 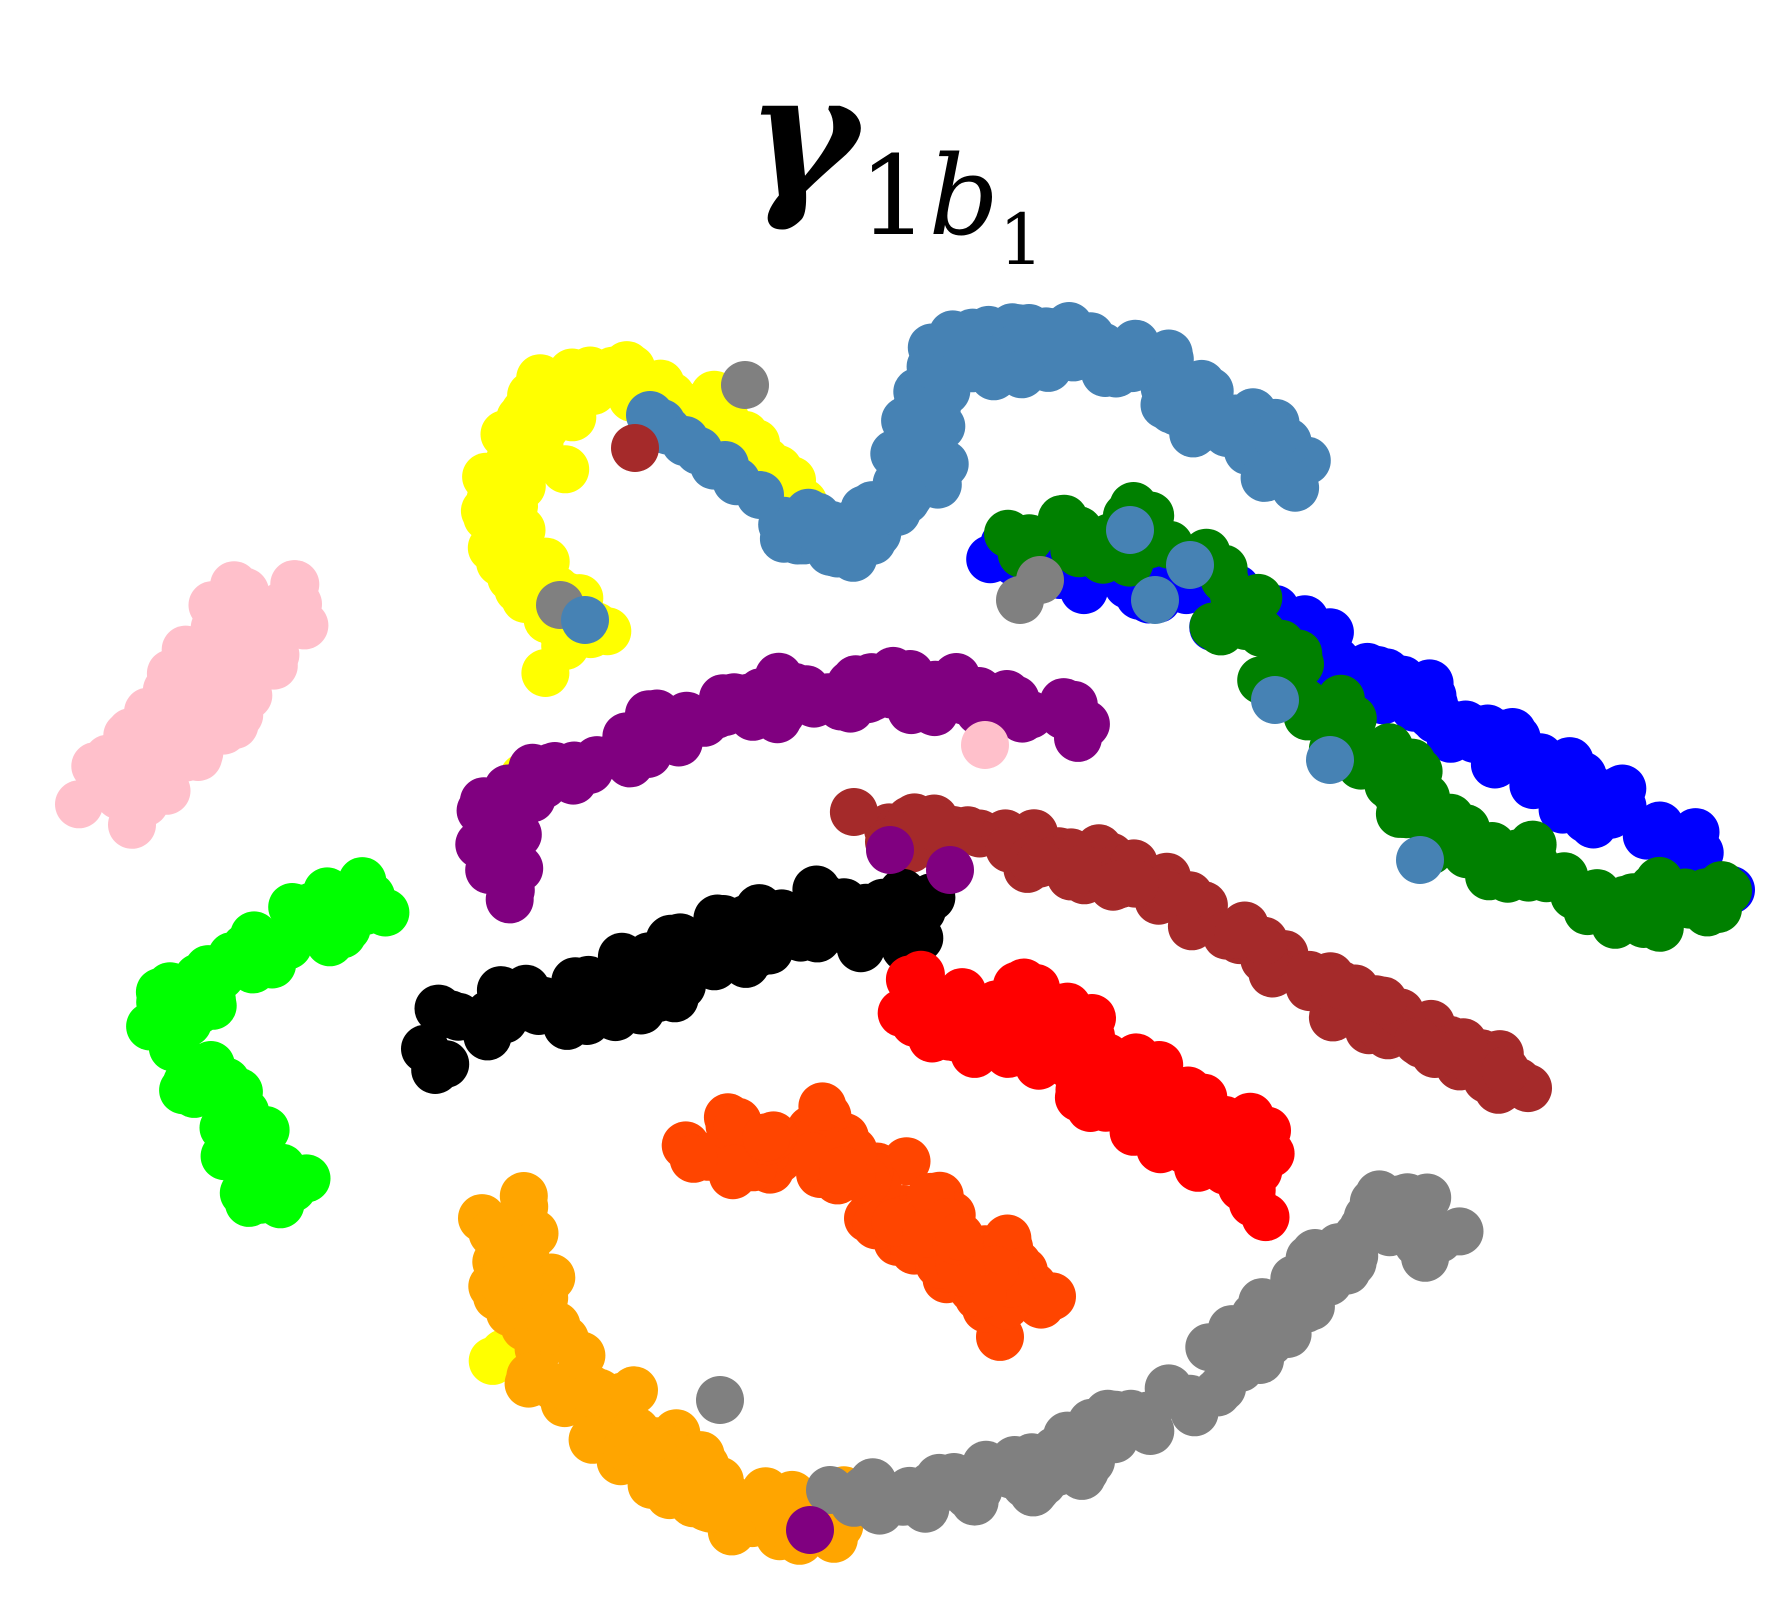 What do you see at coordinates (893, 196) in the screenshot?
I see `title-sub-main: 1` at bounding box center [893, 196].